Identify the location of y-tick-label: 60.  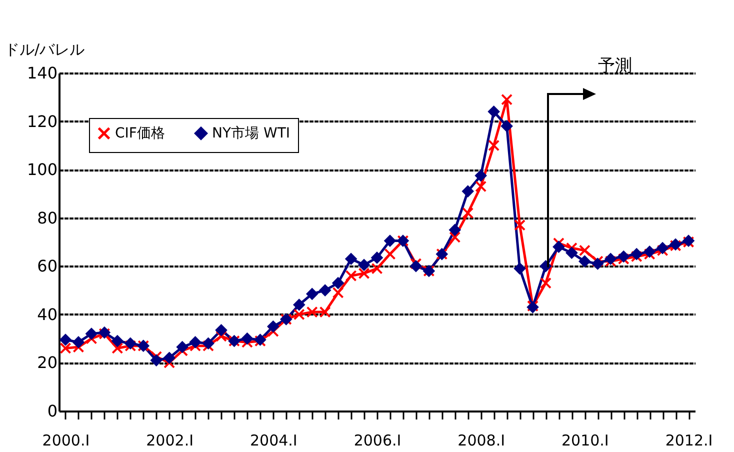
(47, 266).